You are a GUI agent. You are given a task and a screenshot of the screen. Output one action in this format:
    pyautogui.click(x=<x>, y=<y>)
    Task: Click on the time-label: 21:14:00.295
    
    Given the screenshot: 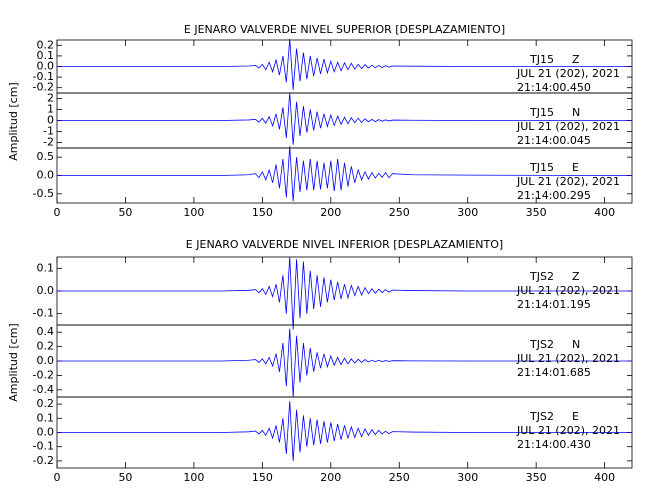 What is the action you would take?
    pyautogui.click(x=554, y=195)
    